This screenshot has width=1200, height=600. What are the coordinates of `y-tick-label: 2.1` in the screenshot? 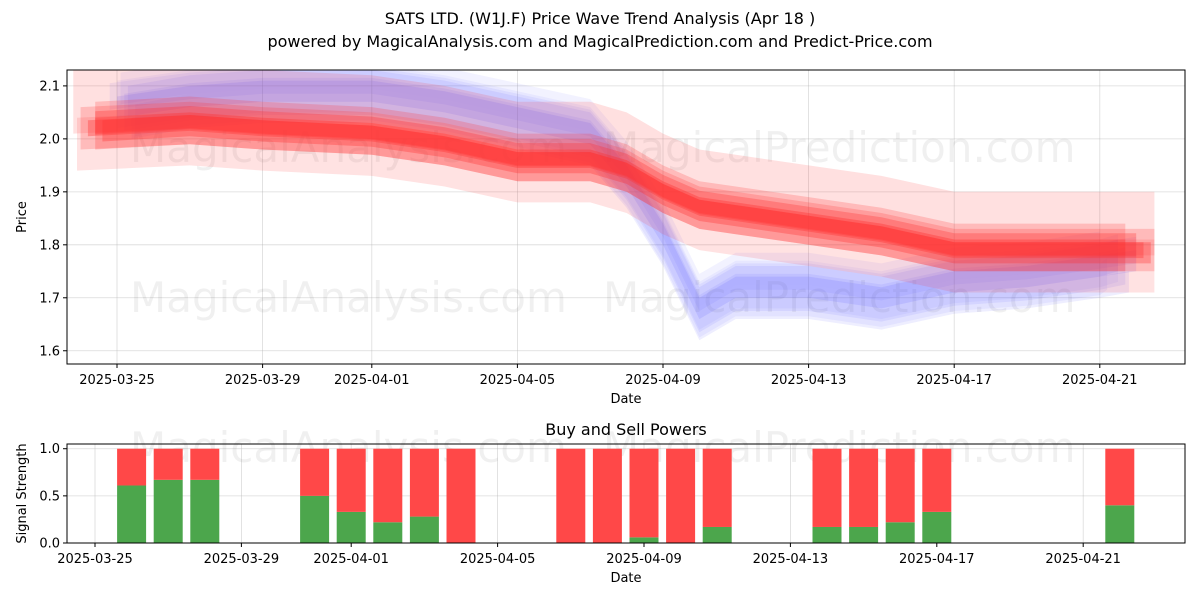 It's located at (49, 86).